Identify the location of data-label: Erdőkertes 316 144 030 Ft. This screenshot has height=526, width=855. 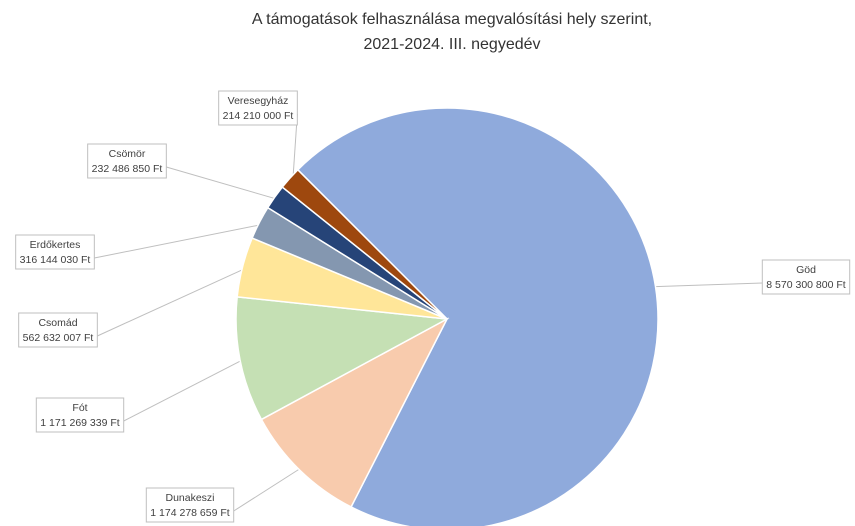
(55, 252).